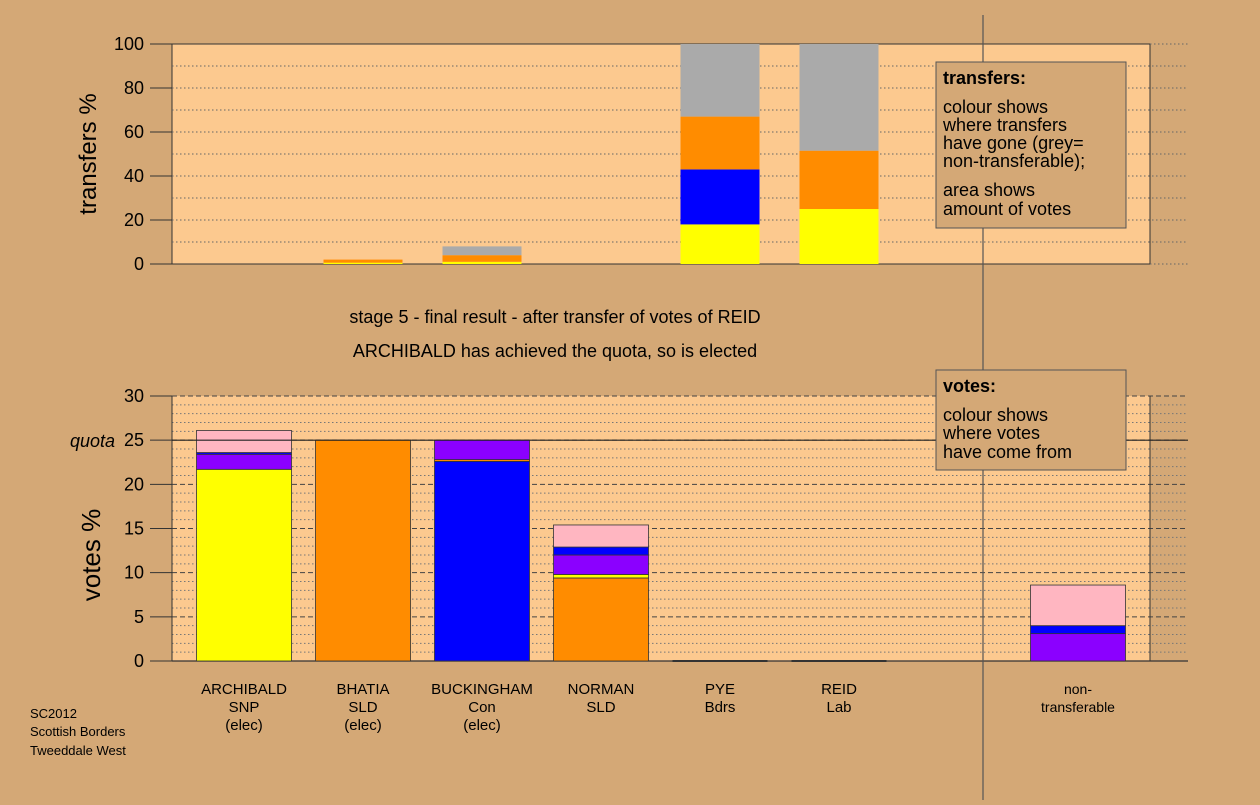  What do you see at coordinates (134, 529) in the screenshot?
I see `votes-y-tick-label: 15` at bounding box center [134, 529].